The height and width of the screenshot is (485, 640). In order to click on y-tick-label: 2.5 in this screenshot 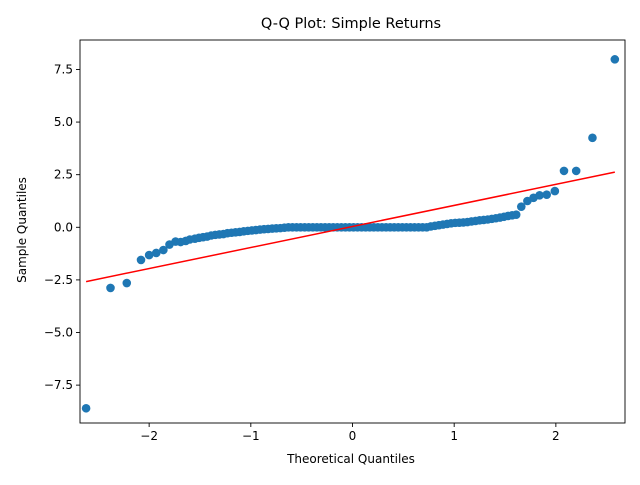, I will do `click(63, 175)`.